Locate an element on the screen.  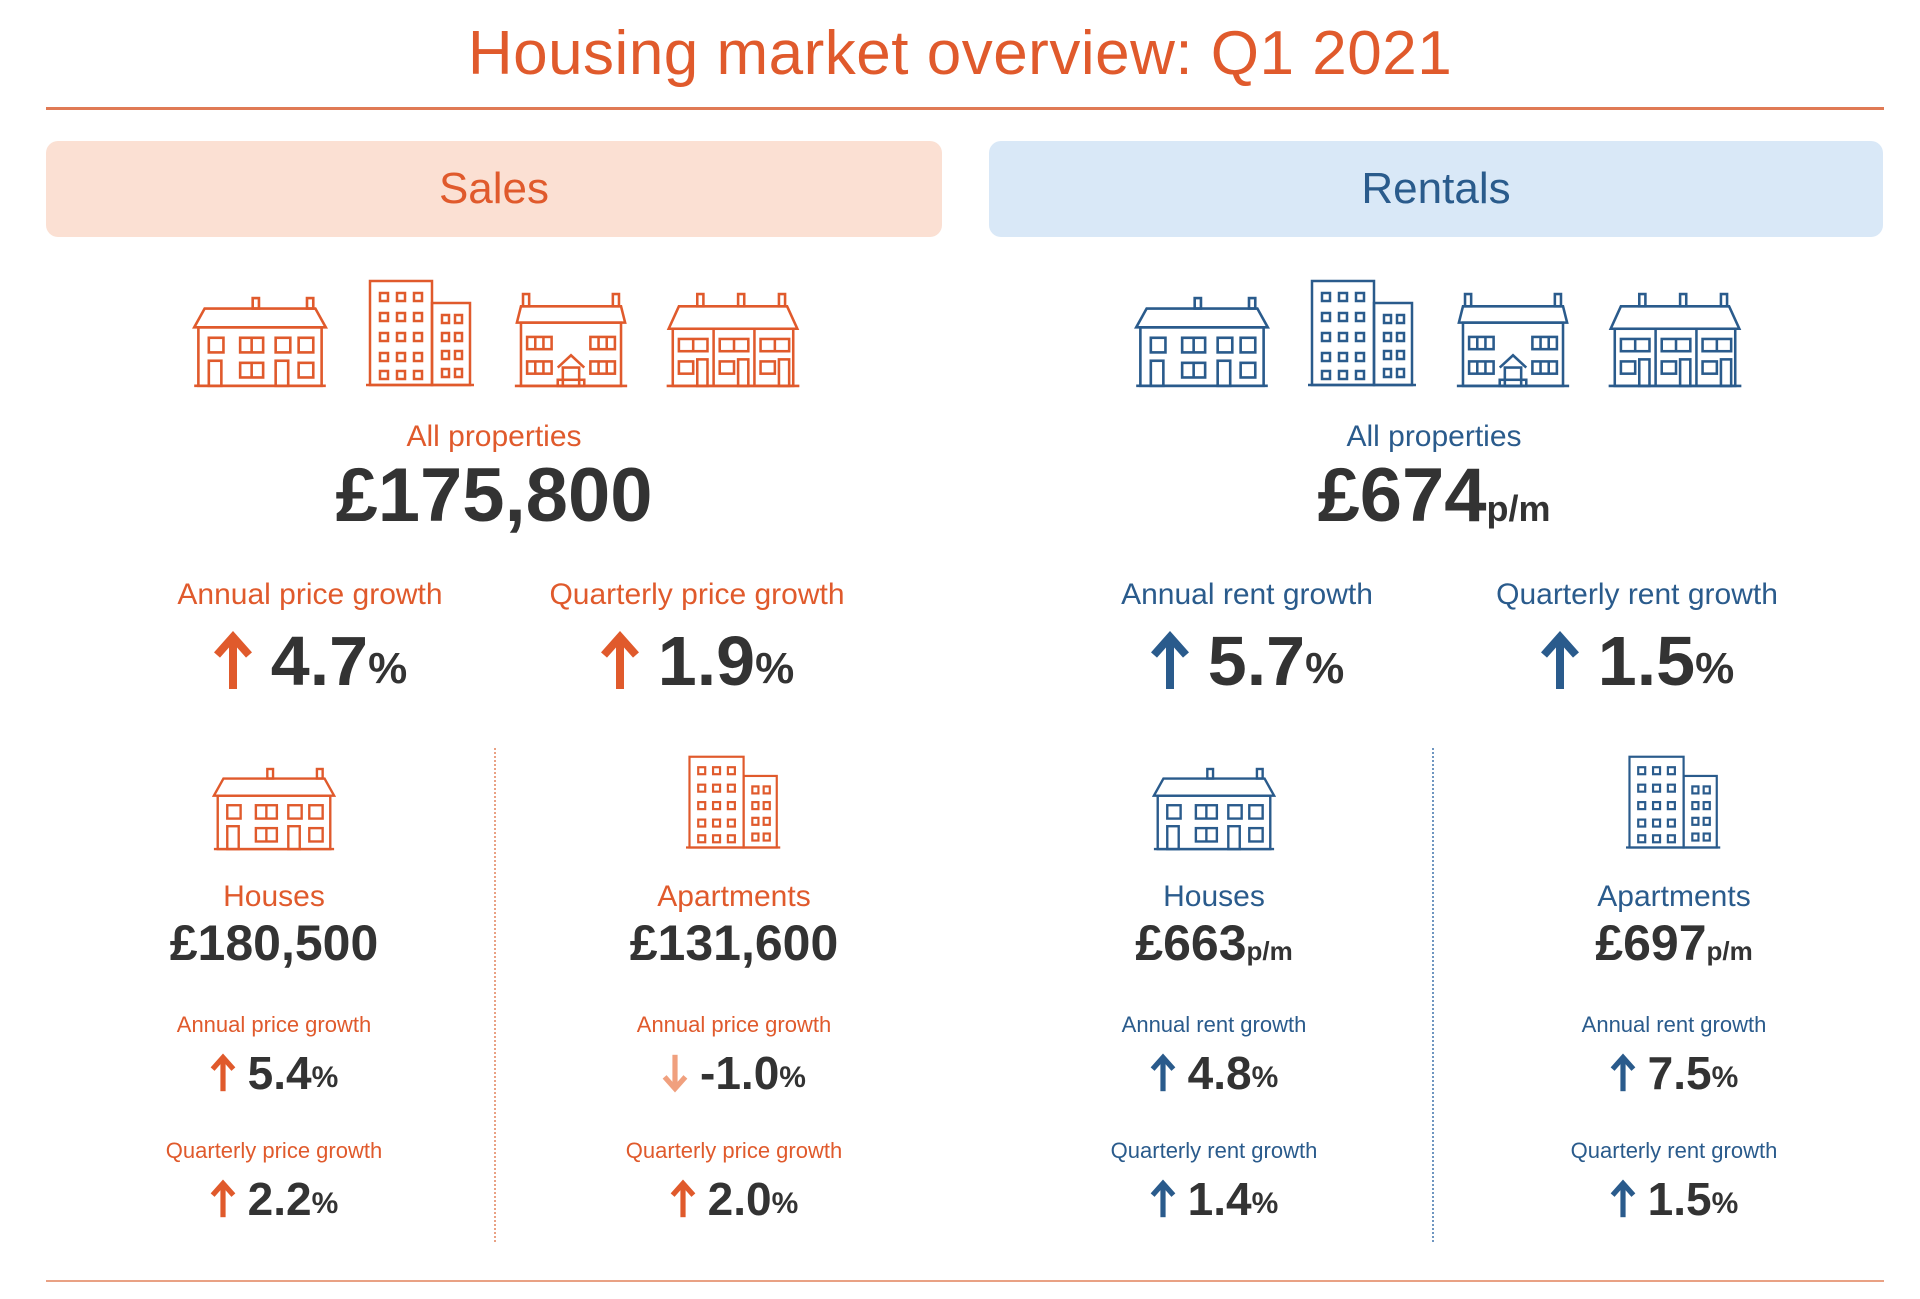
rentals-houses-label: Houses is located at coordinates (1214, 897).